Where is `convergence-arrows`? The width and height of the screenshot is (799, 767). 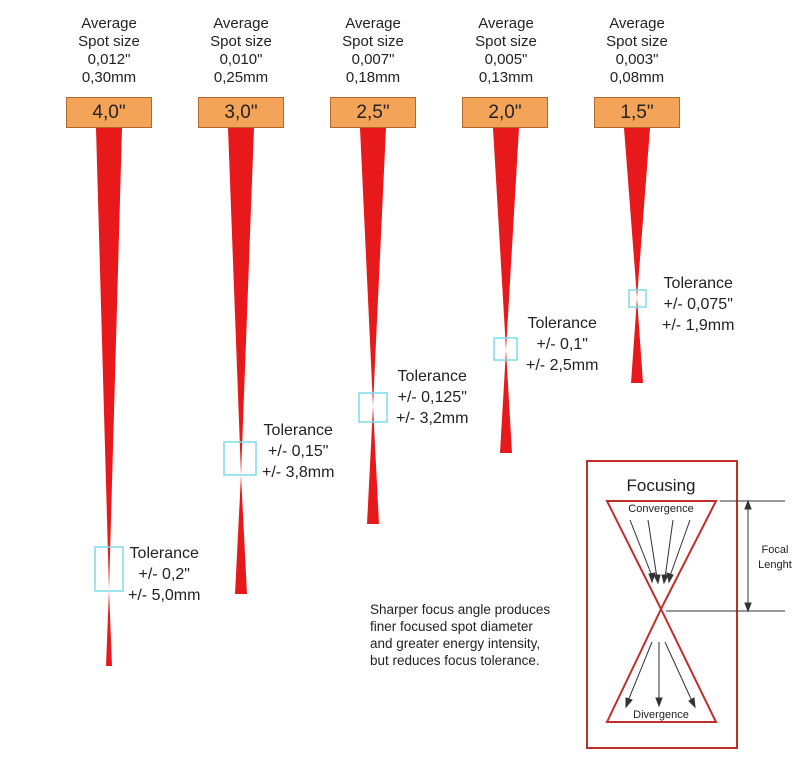 convergence-arrows is located at coordinates (660, 552).